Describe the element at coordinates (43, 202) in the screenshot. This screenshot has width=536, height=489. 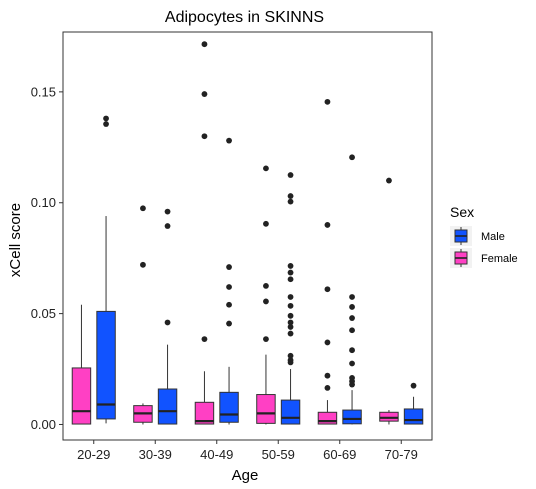
I see `y-tick-label: 0.10` at that location.